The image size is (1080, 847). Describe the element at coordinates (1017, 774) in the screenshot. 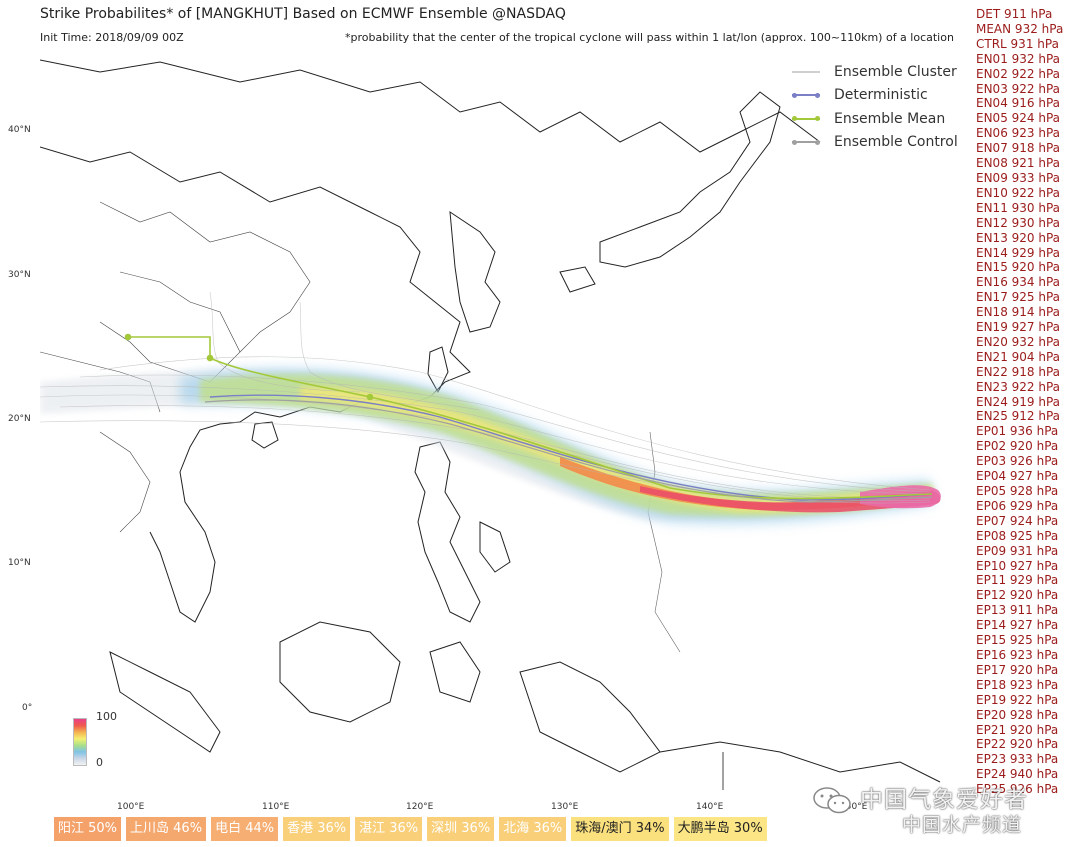

I see `pressure-item: EP24 940 hPa` at that location.